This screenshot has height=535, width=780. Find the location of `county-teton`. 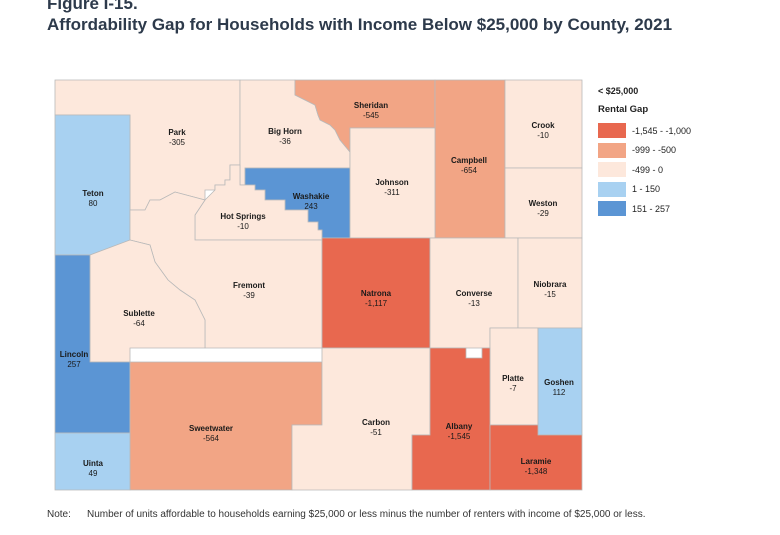

county-teton is located at coordinates (92, 185).